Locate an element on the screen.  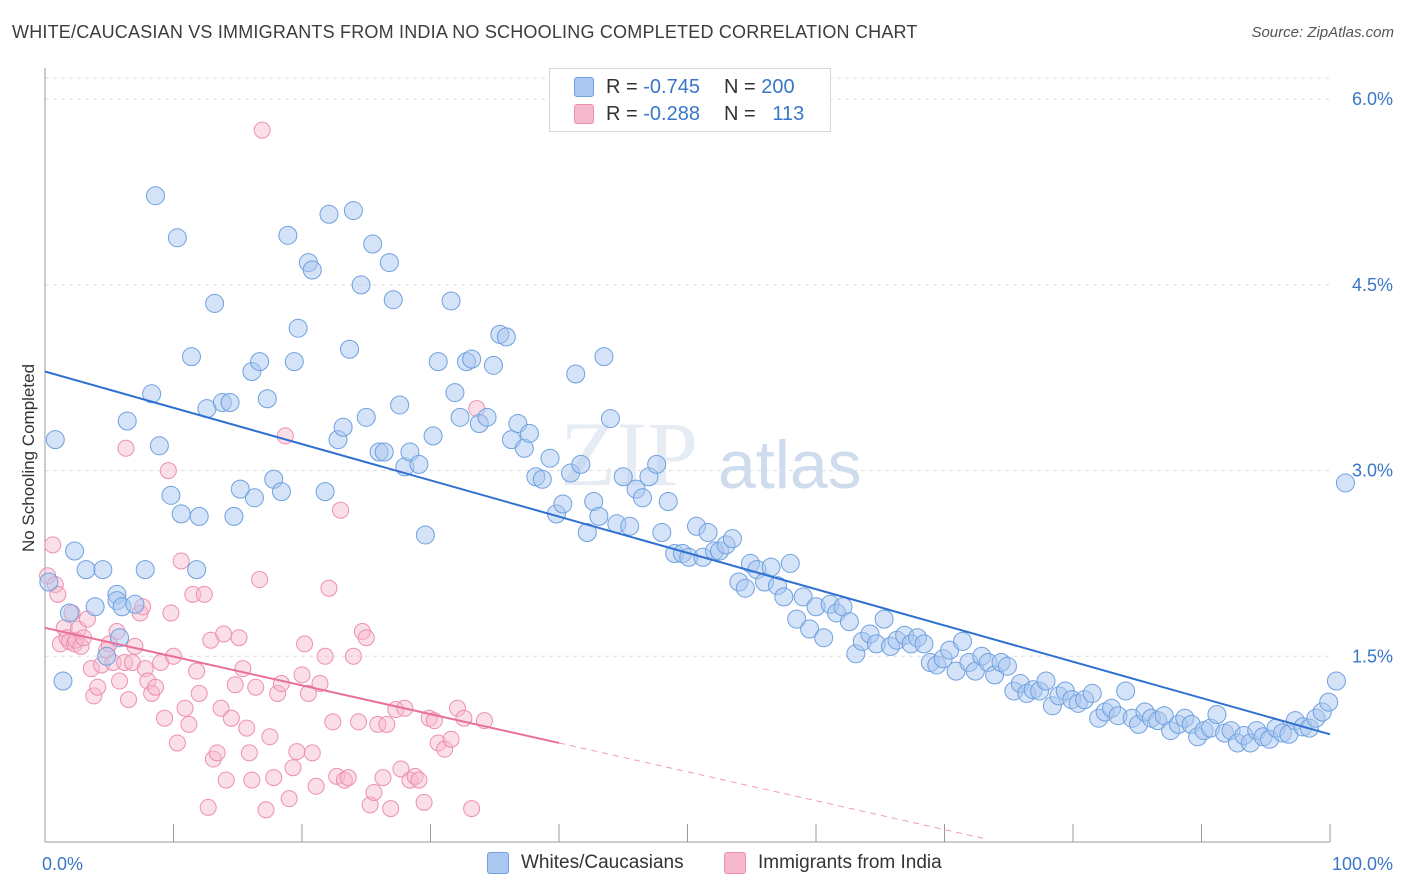
trendline-india-extension is located at coordinates (771, 790).